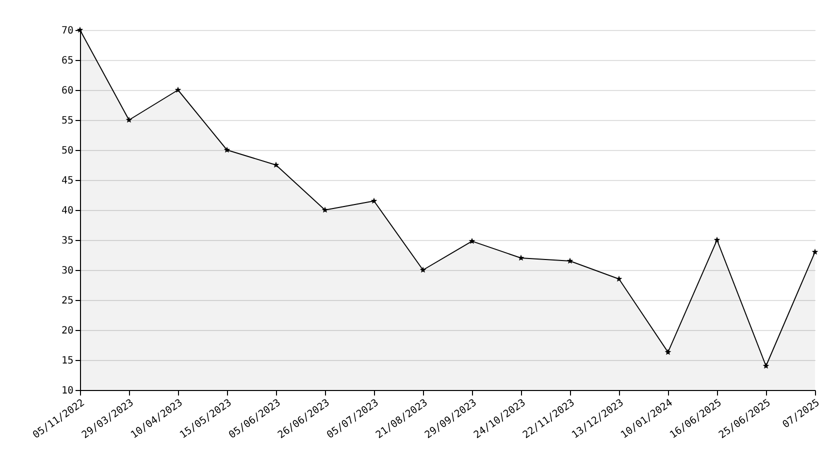  I want to click on y-tick-label: 45, so click(67, 181).